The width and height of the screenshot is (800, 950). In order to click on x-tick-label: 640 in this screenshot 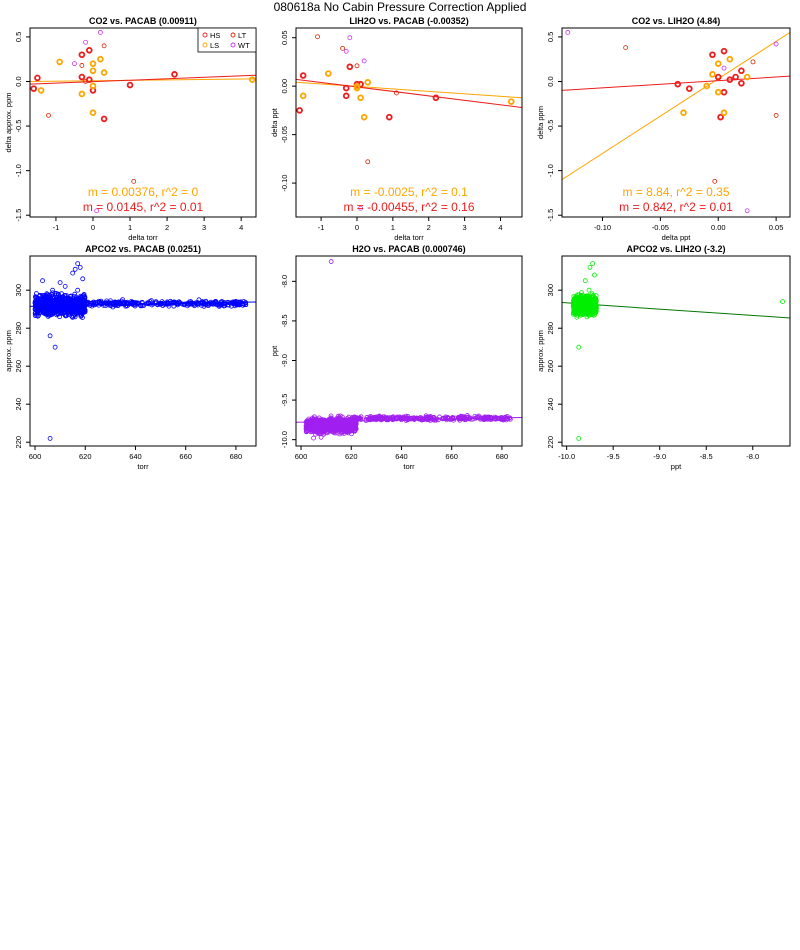, I will do `click(401, 456)`.